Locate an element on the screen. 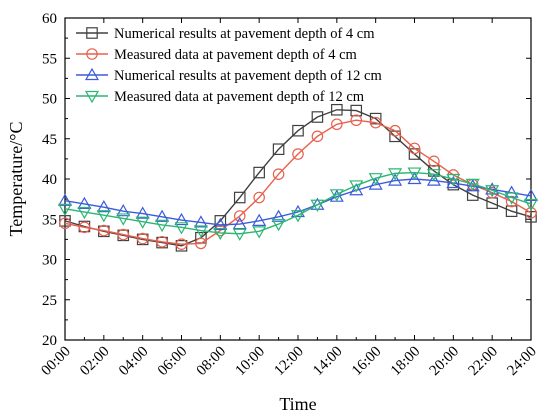  x-axis-title: Time is located at coordinates (297, 404).